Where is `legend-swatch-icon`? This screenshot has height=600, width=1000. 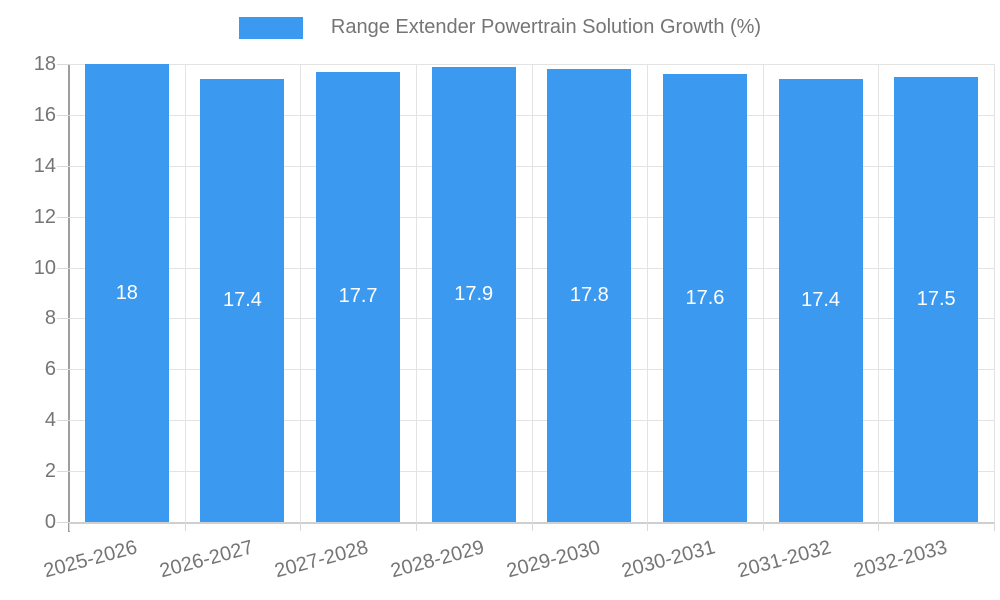
legend-swatch-icon is located at coordinates (270, 27).